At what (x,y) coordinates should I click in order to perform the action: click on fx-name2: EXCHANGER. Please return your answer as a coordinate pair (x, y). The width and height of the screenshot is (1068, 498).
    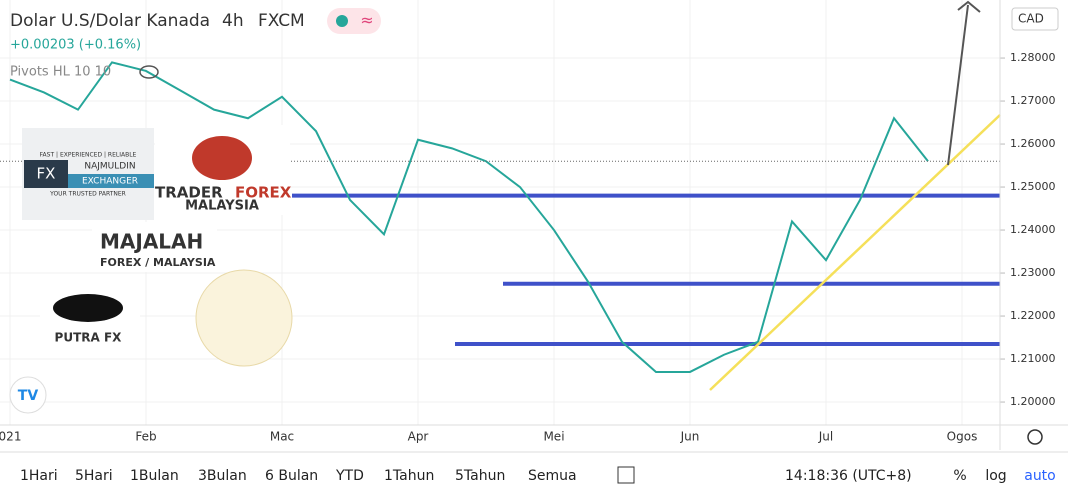
    Looking at the image, I should click on (110, 182).